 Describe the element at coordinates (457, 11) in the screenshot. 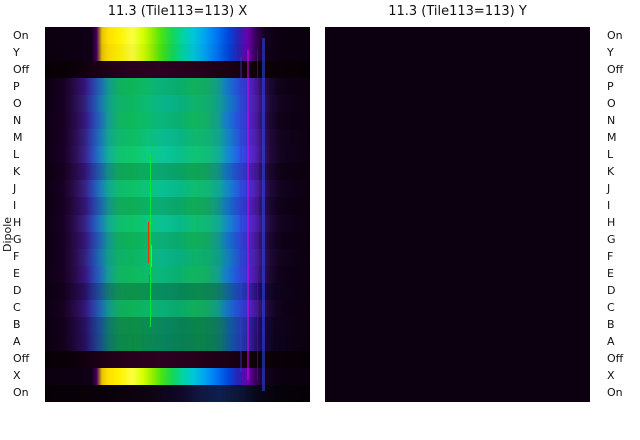

I see `plot-title-y: 11.3 (Tile113=113) Y` at that location.